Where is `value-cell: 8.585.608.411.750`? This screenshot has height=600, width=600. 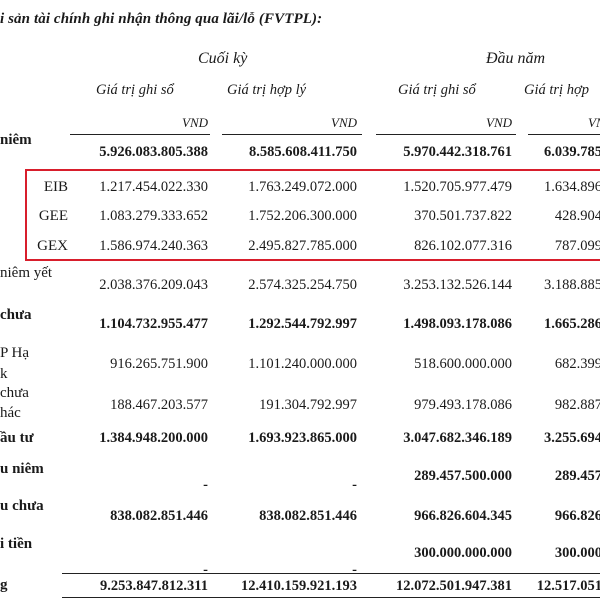
value-cell: 8.585.608.411.750 is located at coordinates (303, 152).